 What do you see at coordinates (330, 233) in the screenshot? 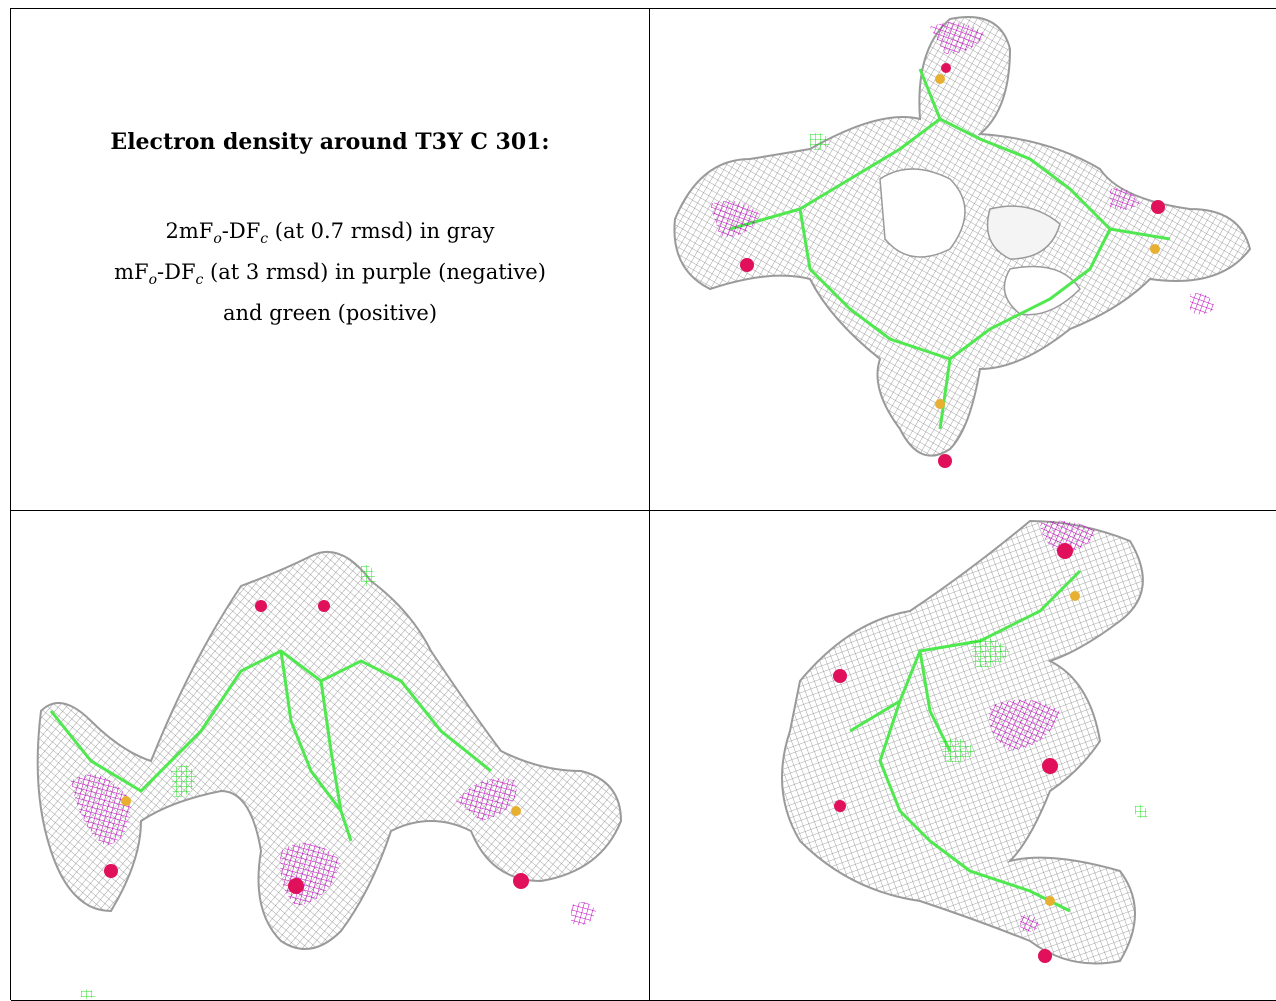
I see `caption-line-1: 2mFo-DFc (at 0.7 rmsd) in gray` at bounding box center [330, 233].